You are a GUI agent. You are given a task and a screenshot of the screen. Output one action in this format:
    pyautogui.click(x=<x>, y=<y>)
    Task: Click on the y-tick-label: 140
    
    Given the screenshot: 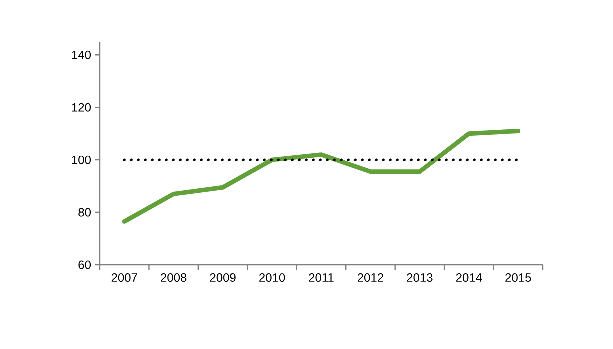 What is the action you would take?
    pyautogui.click(x=82, y=55)
    